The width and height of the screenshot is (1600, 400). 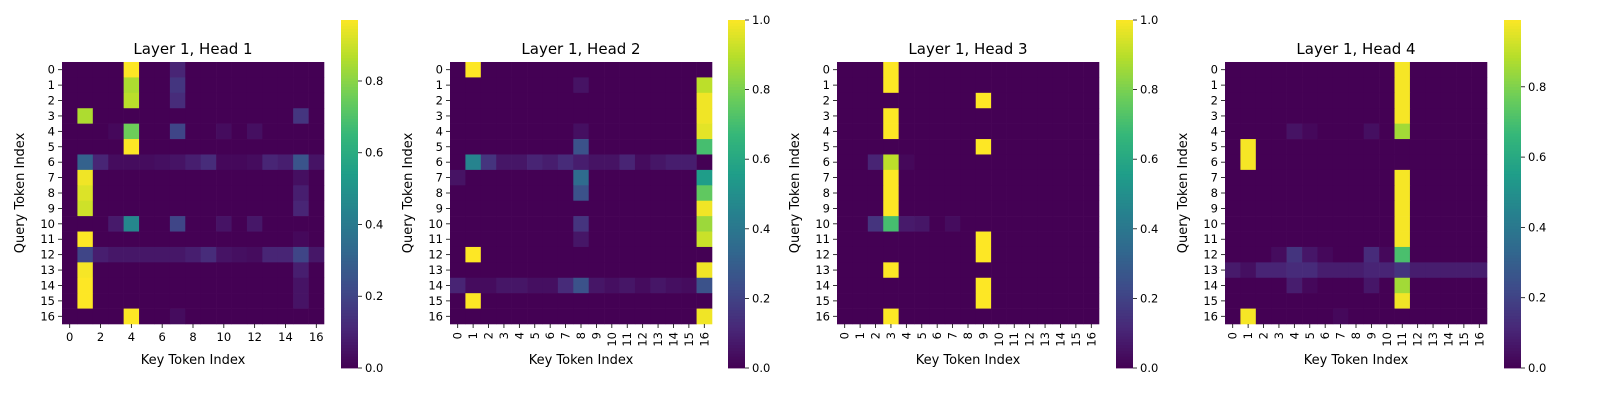 What do you see at coordinates (1214, 70) in the screenshot?
I see `y-tick-label: 0` at bounding box center [1214, 70].